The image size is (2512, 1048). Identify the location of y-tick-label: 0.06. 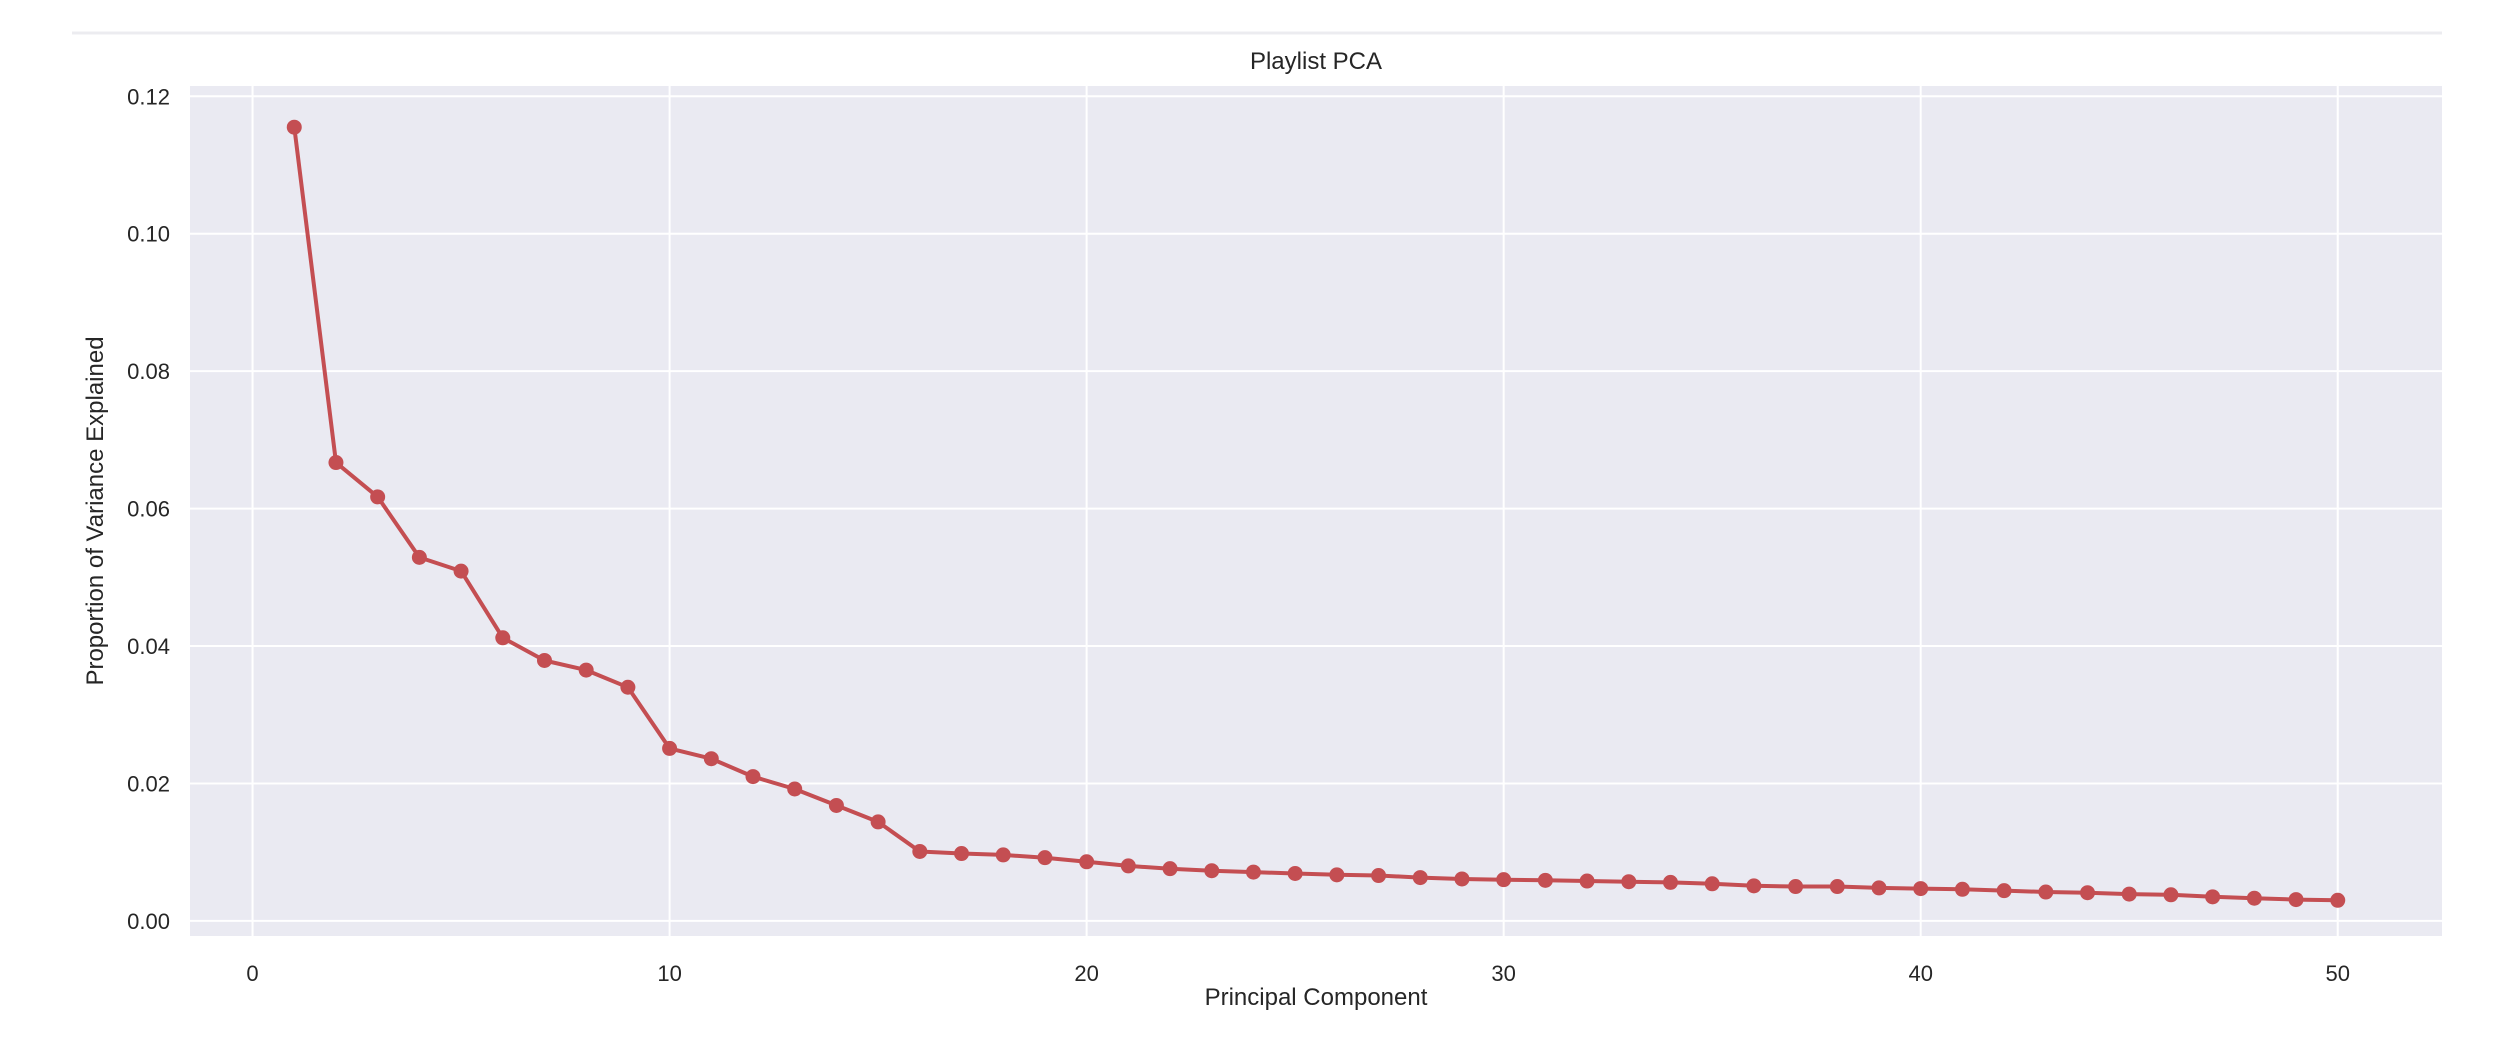
(148, 509).